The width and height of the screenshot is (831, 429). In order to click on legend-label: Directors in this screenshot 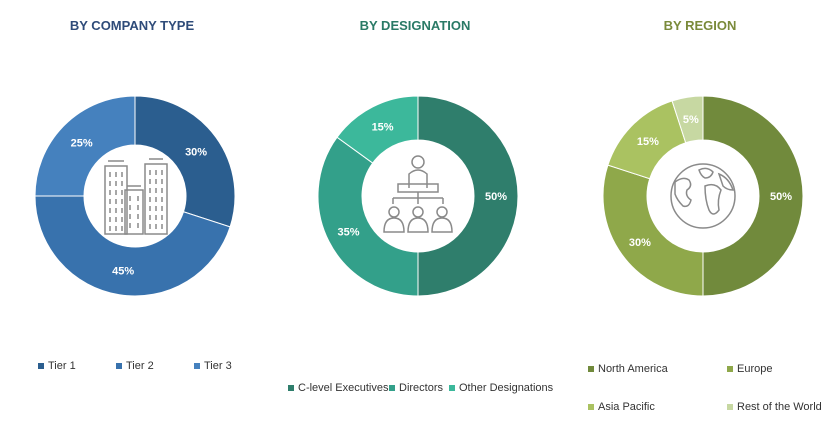, I will do `click(421, 388)`.